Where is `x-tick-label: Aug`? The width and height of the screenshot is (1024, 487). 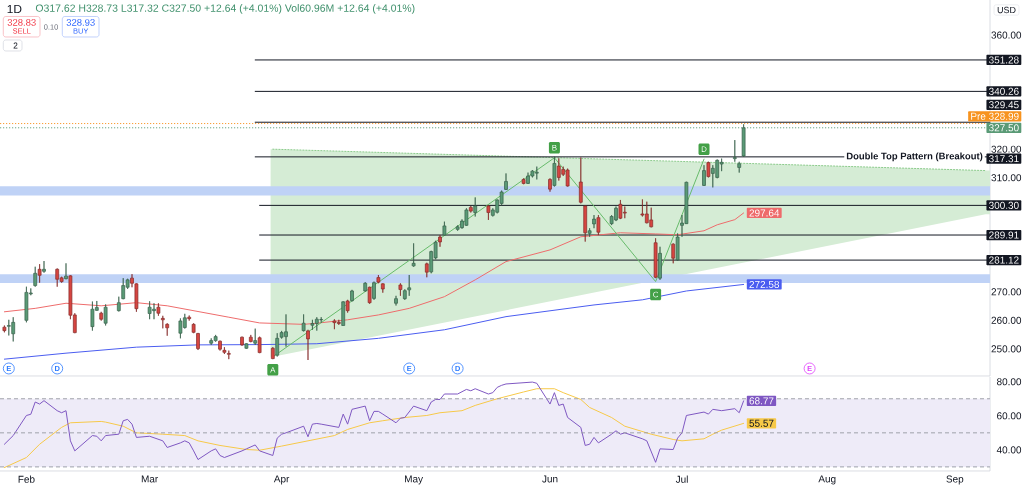 x-tick-label: Aug is located at coordinates (827, 480).